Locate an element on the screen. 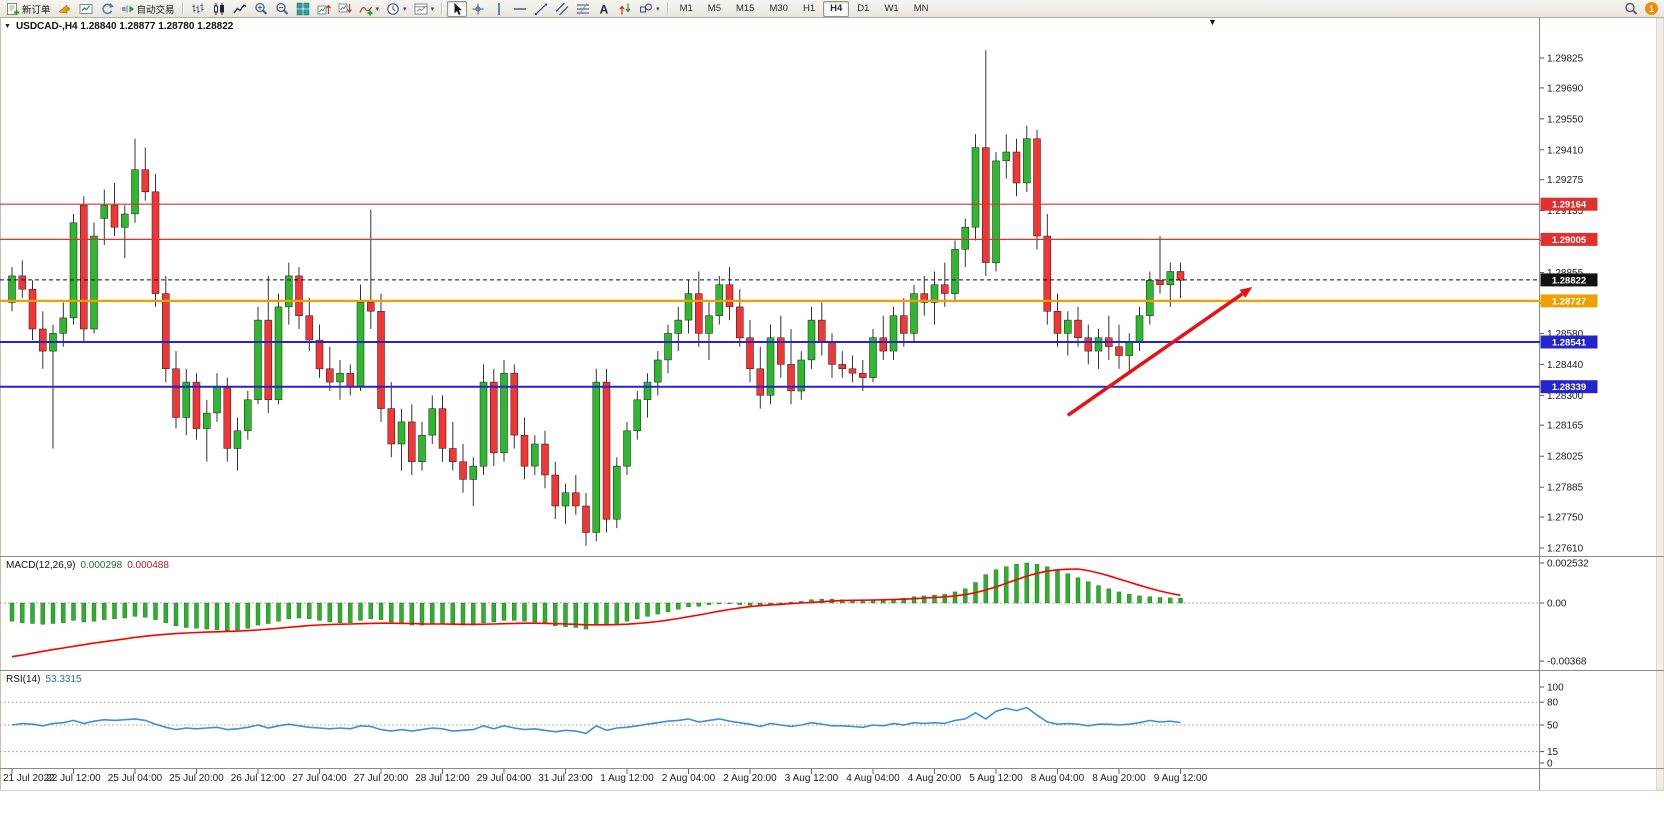 Image resolution: width=1664 pixels, height=839 pixels. text-button: A is located at coordinates (604, 9).